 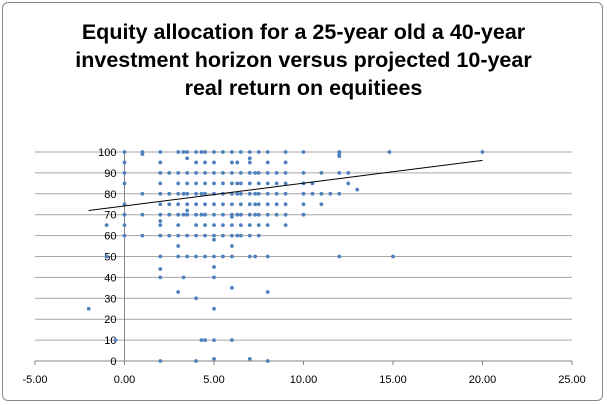 I want to click on x-tick-label: 20.00, so click(x=483, y=380).